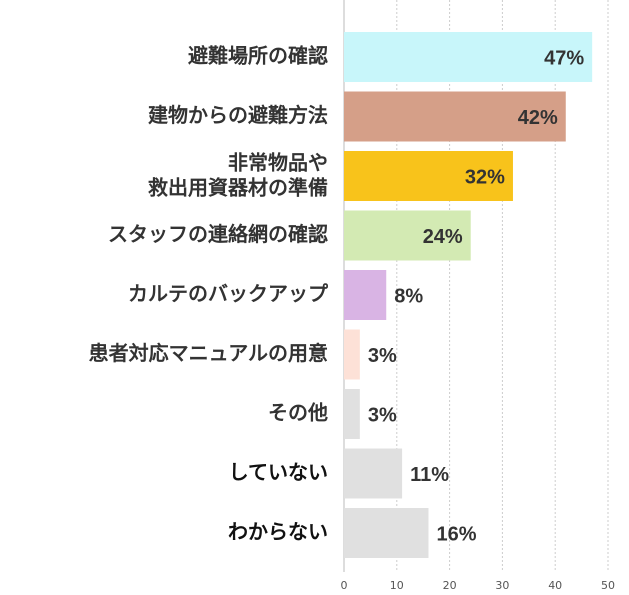 The image size is (629, 595). What do you see at coordinates (538, 118) in the screenshot?
I see `value-label: 42%` at bounding box center [538, 118].